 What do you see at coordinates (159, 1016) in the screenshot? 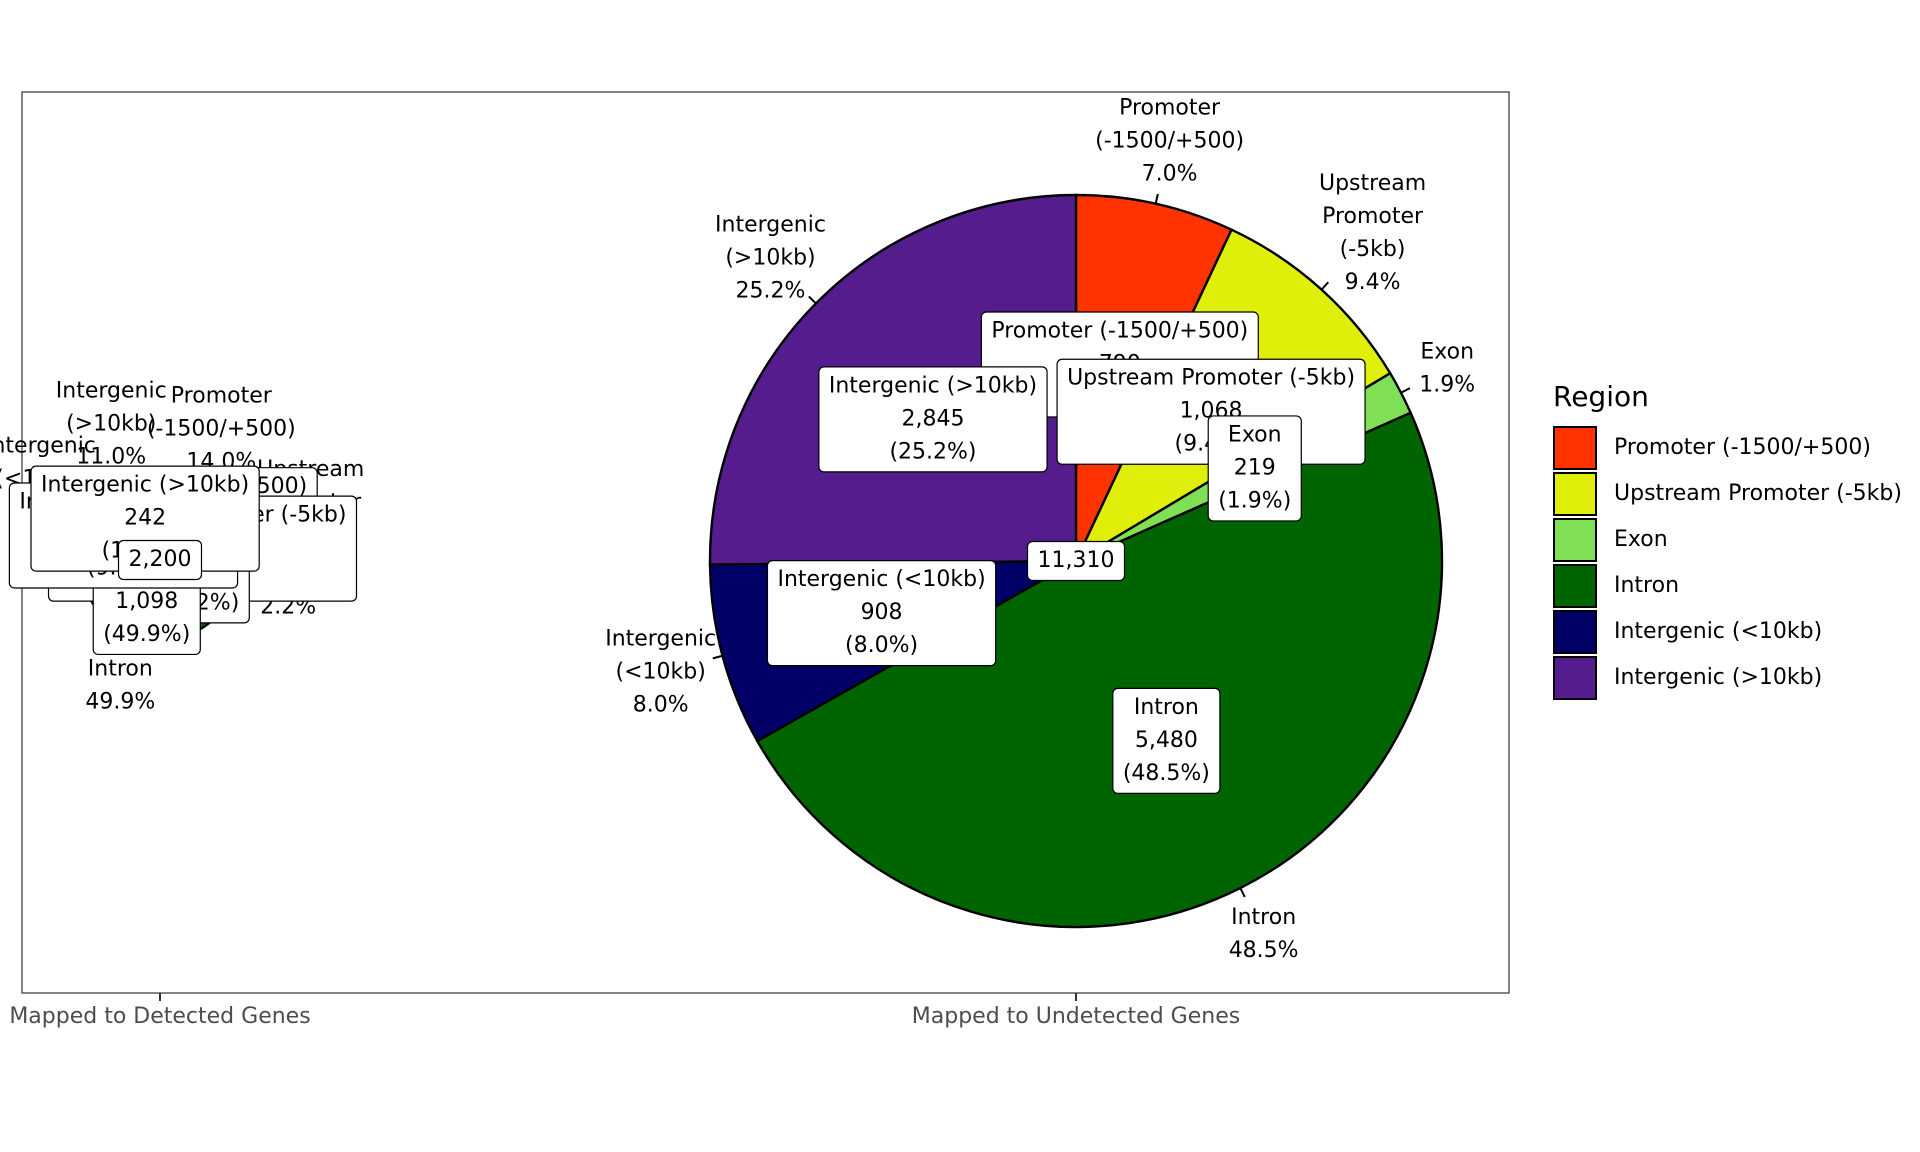
I see `x-tick-label: Mapped to Detected Genes` at bounding box center [159, 1016].